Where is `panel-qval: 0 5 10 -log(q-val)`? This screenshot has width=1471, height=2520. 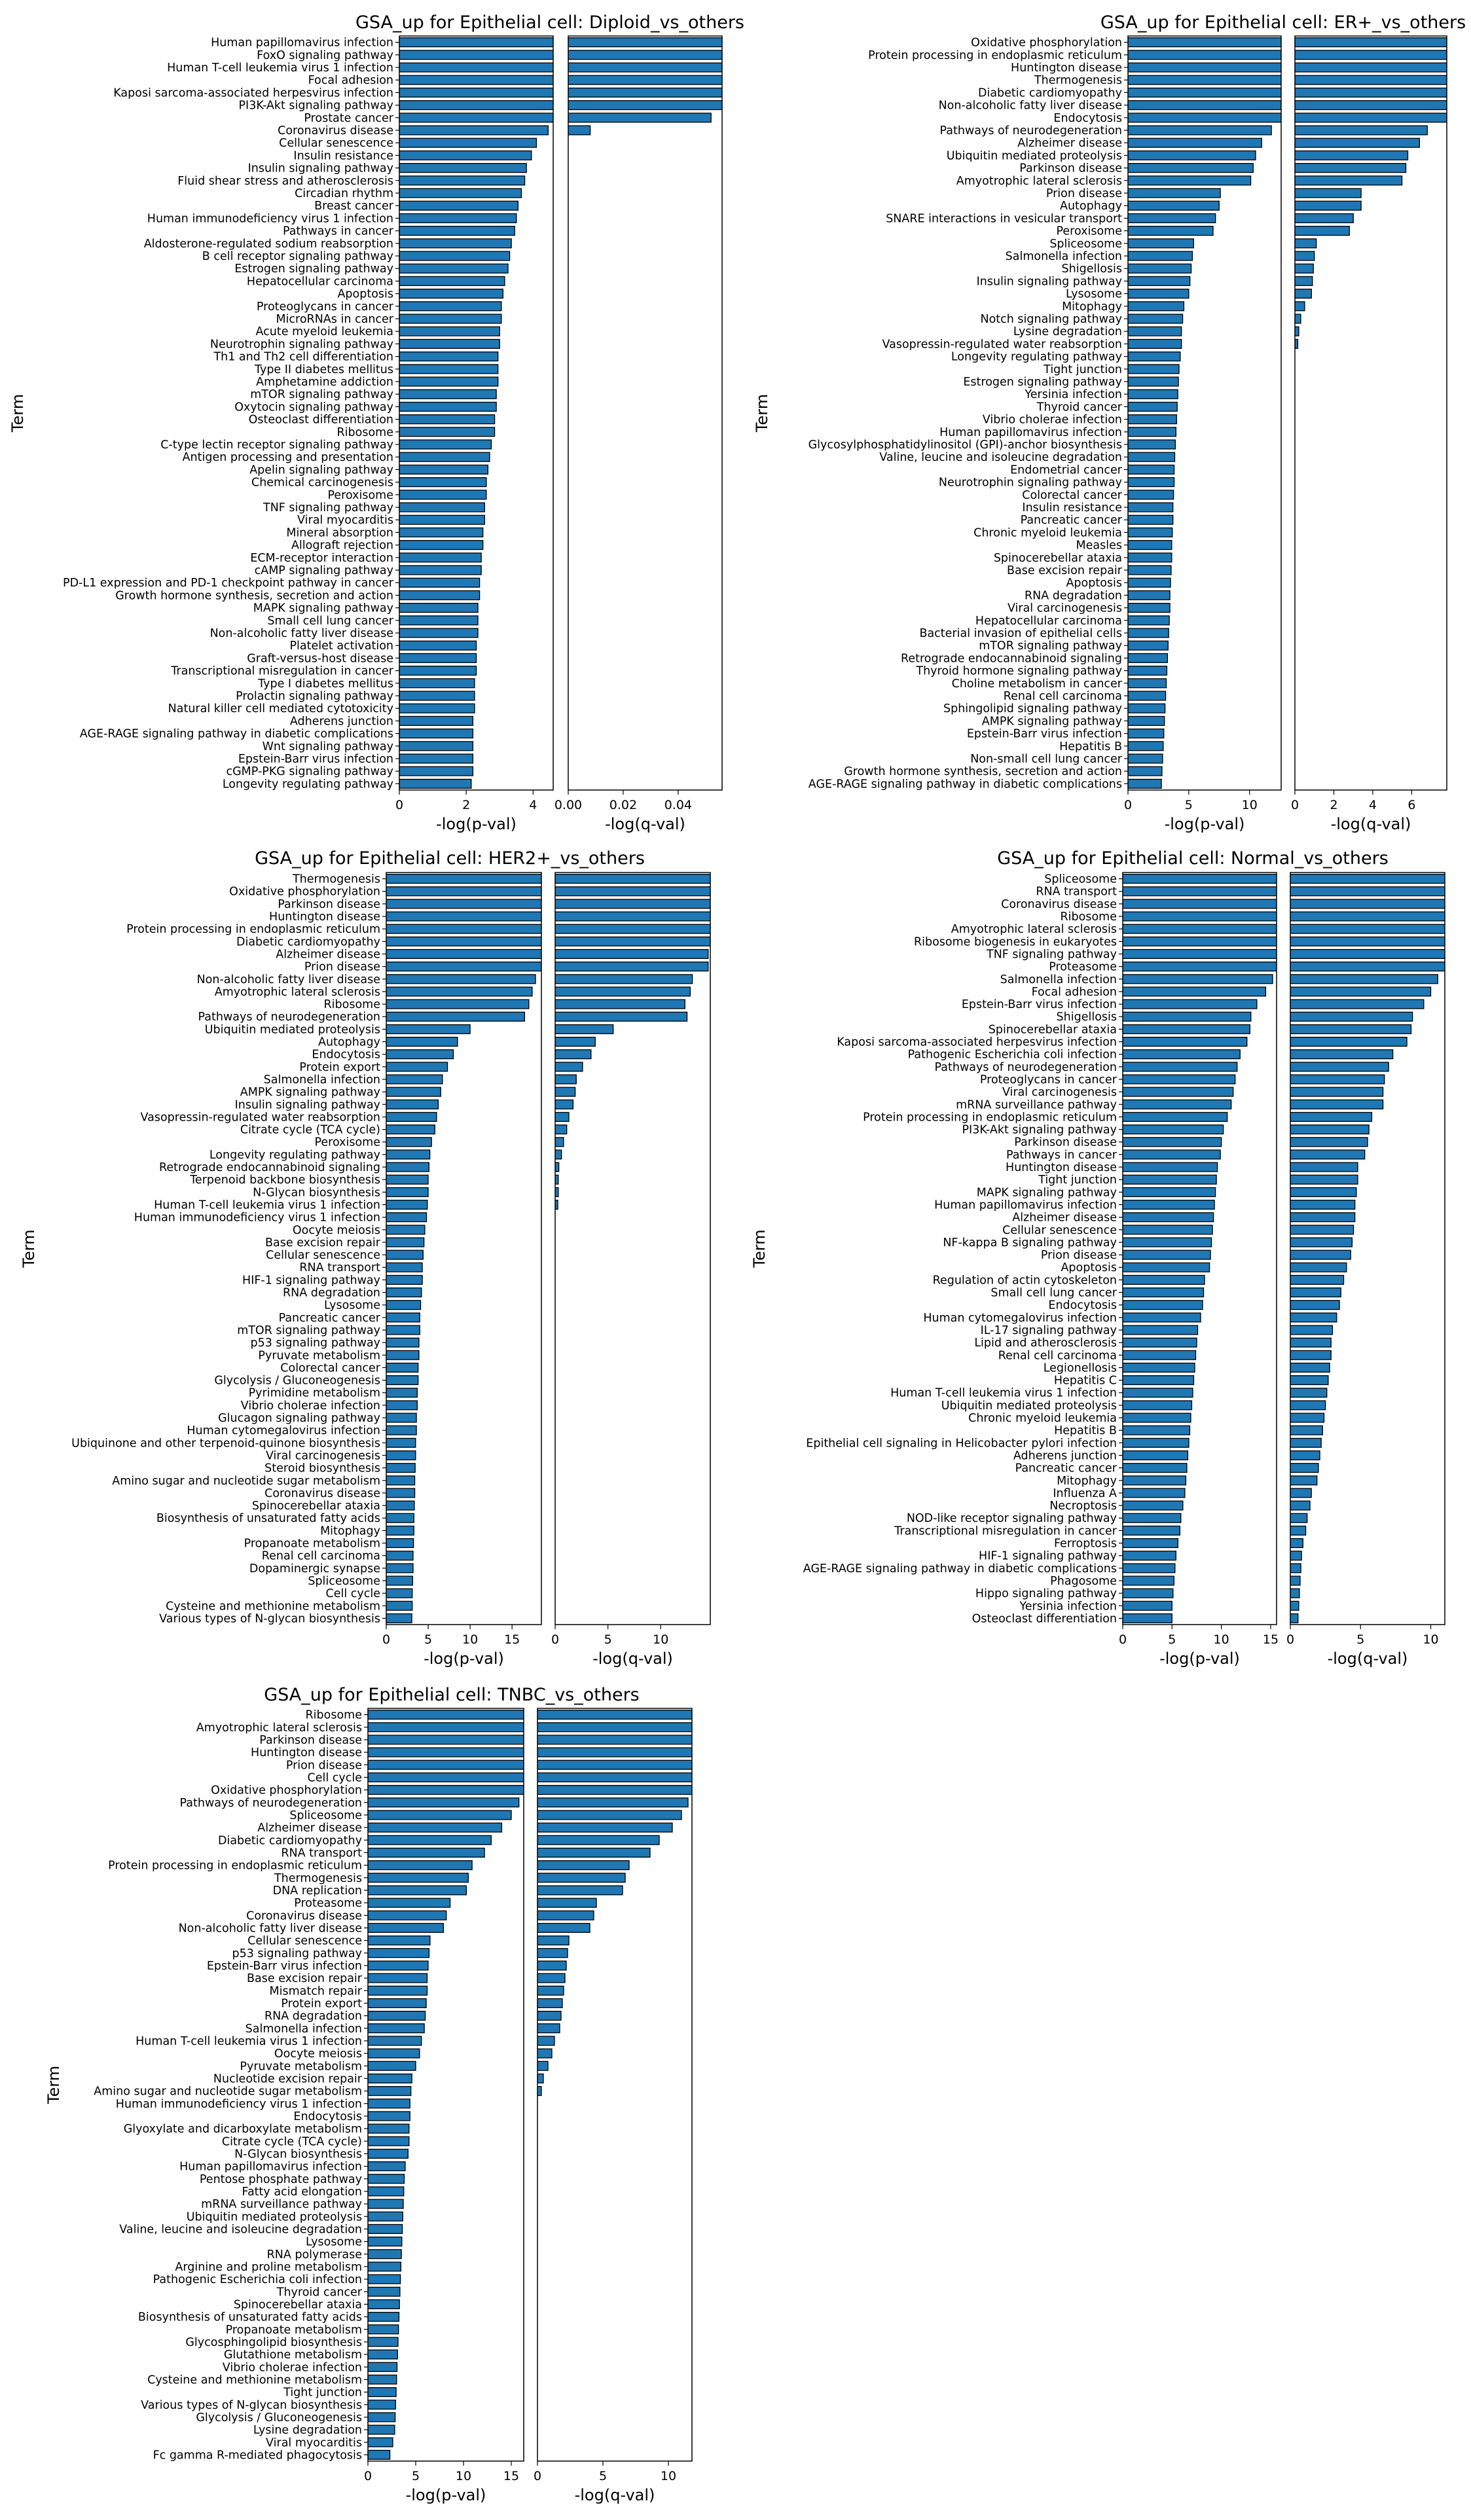 panel-qval: 0 5 10 -log(q-val) is located at coordinates (1365, 1270).